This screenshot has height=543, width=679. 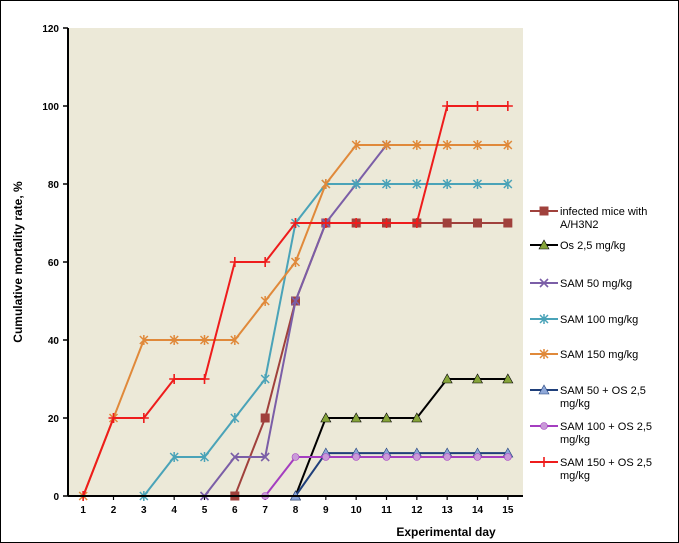 I want to click on legend-label: A/H3N2, so click(x=579, y=225).